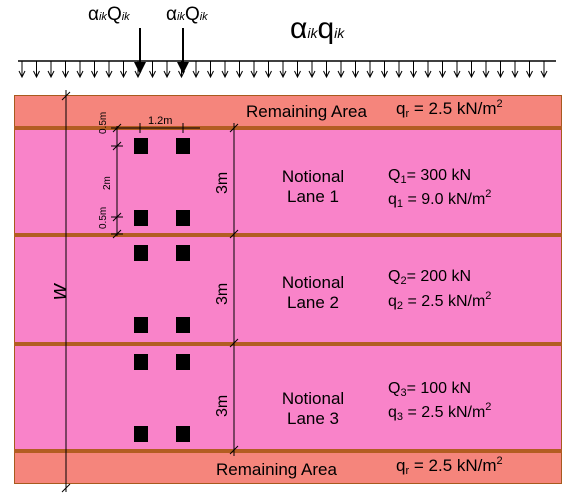  Describe the element at coordinates (313, 292) in the screenshot. I see `lane-2-name: Notional Lane 2` at that location.